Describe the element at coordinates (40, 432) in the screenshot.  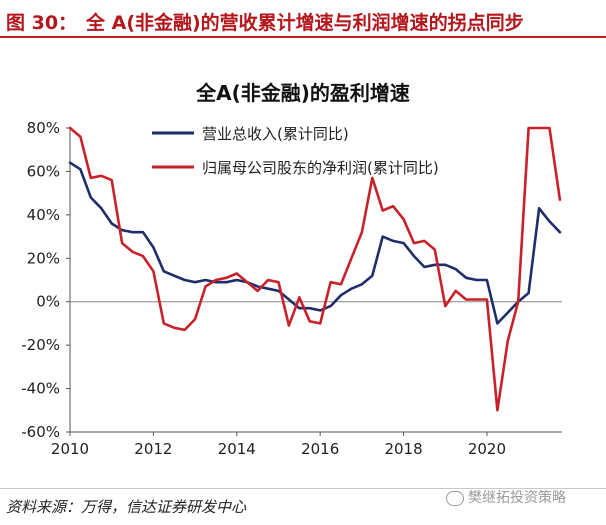
I see `y-tick-label: -60%` at that location.